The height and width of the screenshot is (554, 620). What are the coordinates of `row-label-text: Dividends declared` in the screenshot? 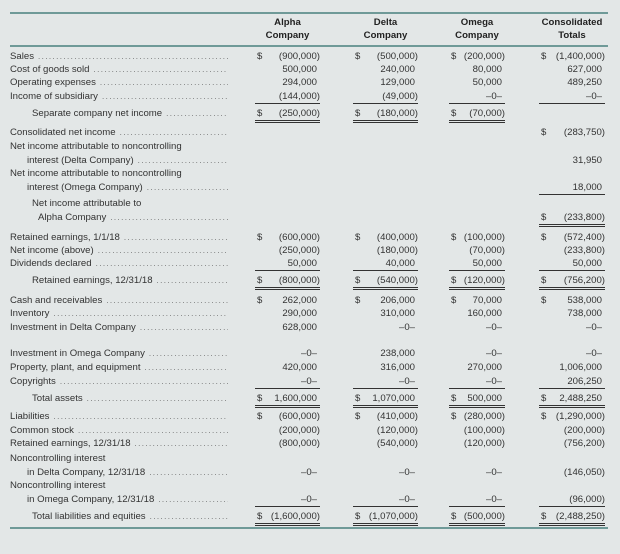 It's located at (51, 263).